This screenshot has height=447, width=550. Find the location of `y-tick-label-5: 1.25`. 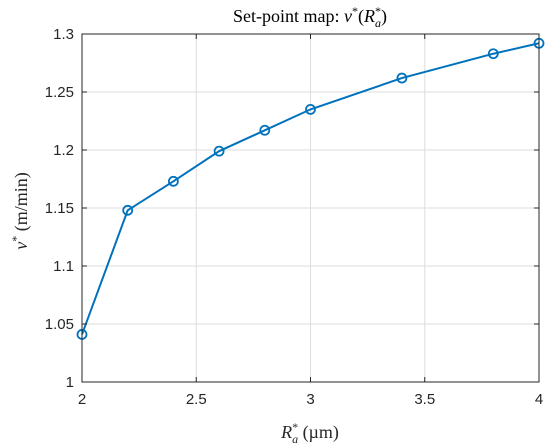

y-tick-label-5: 1.25 is located at coordinates (59, 92).